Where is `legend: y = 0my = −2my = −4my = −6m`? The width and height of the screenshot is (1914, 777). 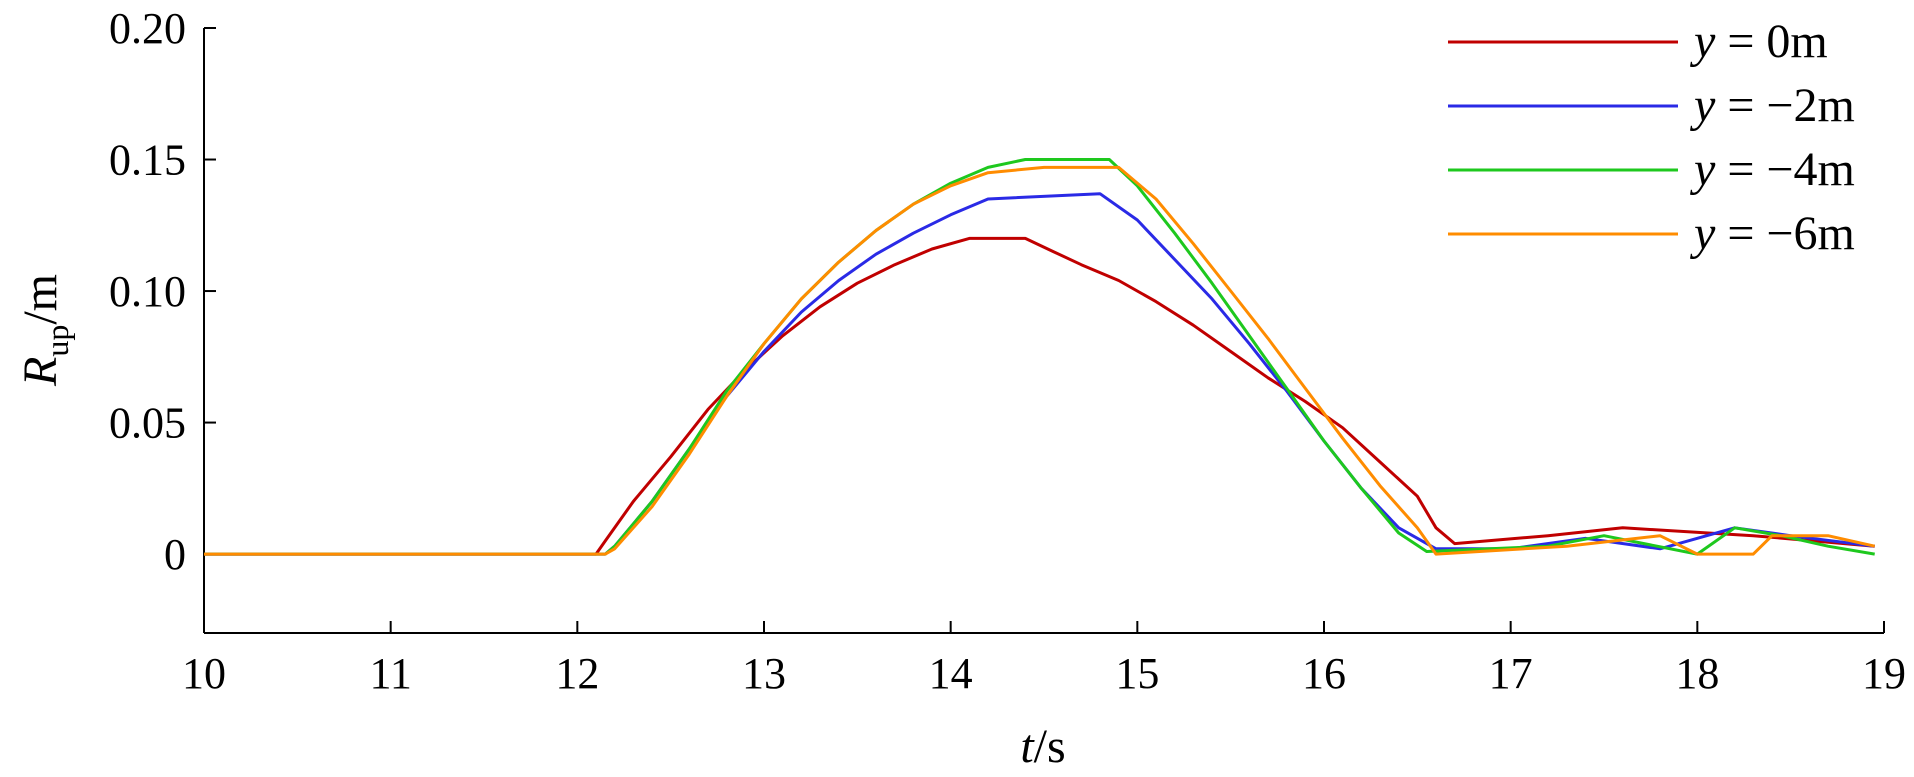 legend: y = 0my = −2my = −4my = −6m is located at coordinates (1651, 137).